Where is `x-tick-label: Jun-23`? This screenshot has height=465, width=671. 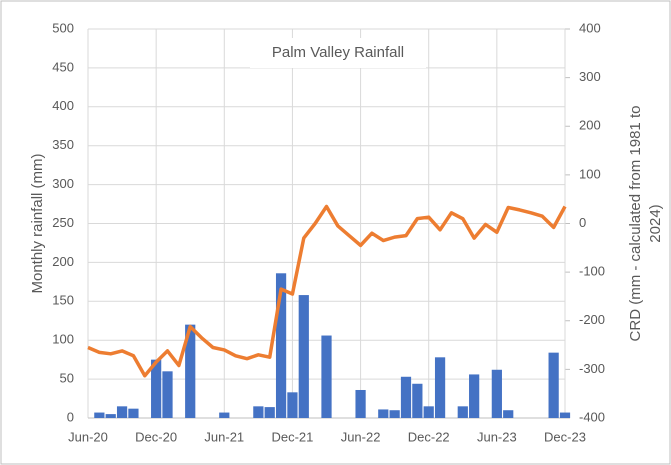
x-tick-label: Jun-23 is located at coordinates (497, 436).